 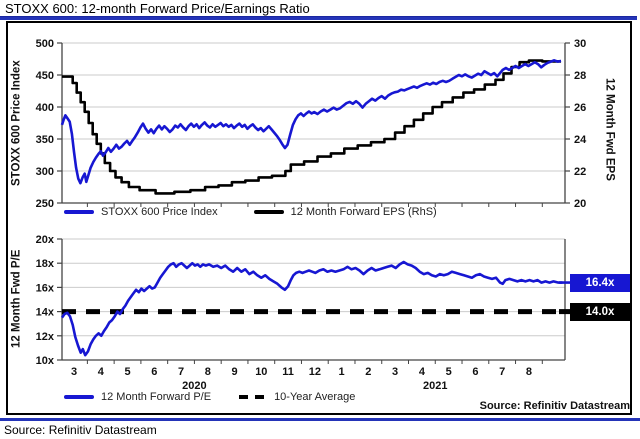 What do you see at coordinates (16, 123) in the screenshot?
I see `top-left-axis-title: STOXX 600 Price Index` at bounding box center [16, 123].